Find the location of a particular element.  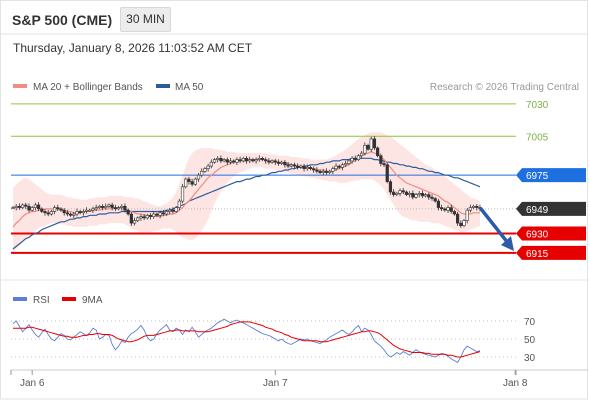

rsi-tick-50: 50 is located at coordinates (530, 340).